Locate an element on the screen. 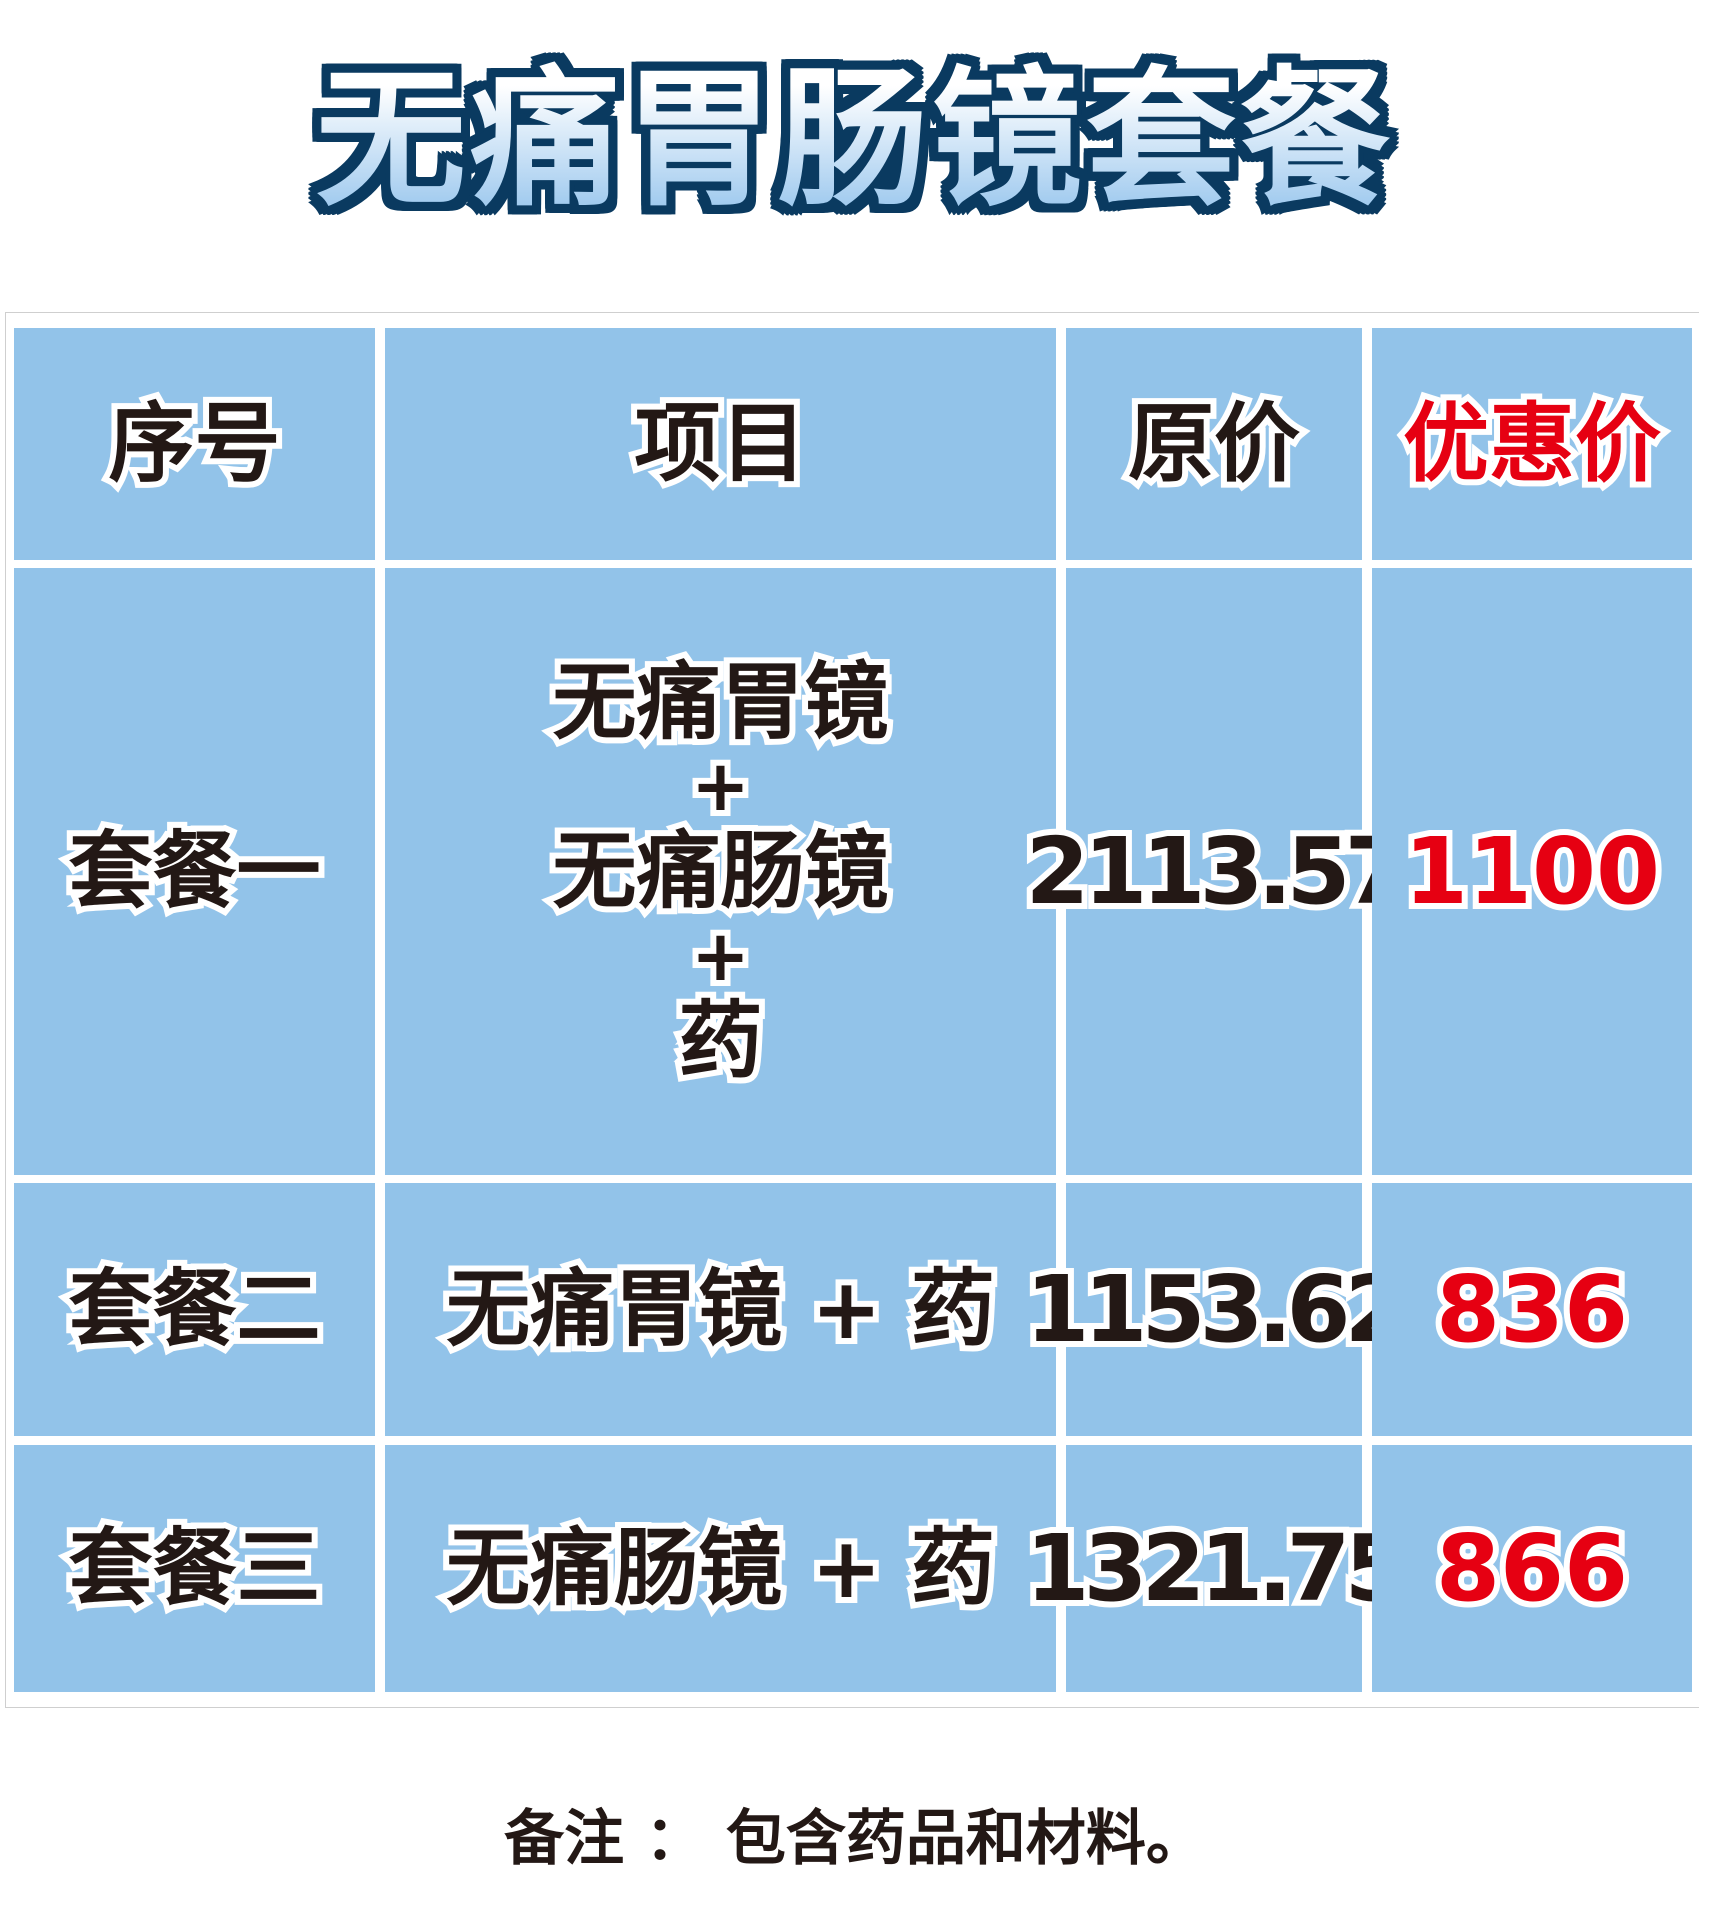  row1-item-cell: 无痛胃镜 + 无痛肠镜 + 药 is located at coordinates (720, 871).